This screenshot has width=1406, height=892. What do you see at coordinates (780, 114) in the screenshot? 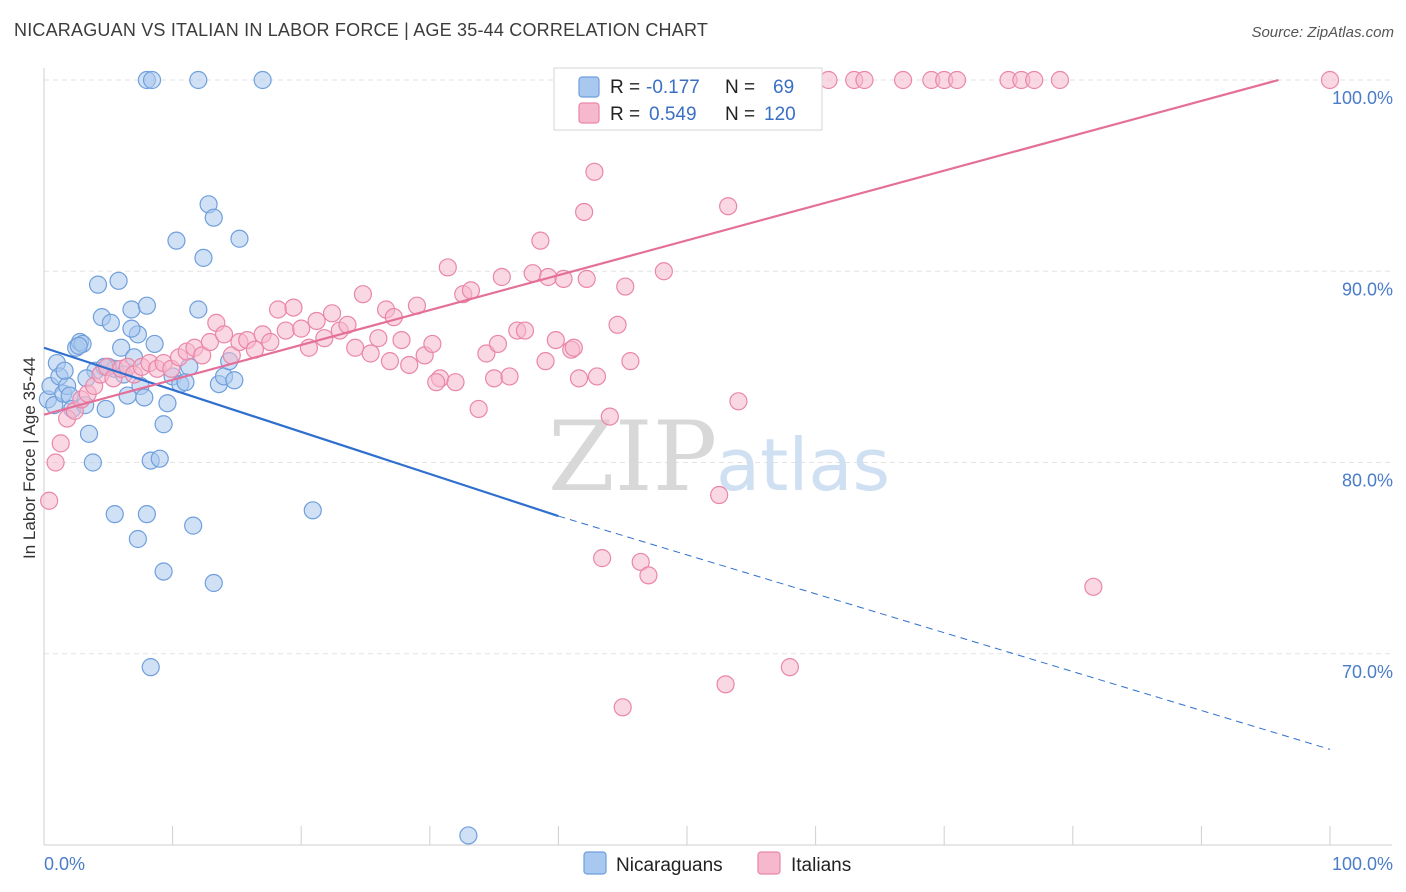
I see `legend-pink-n-value: 120` at bounding box center [780, 114].